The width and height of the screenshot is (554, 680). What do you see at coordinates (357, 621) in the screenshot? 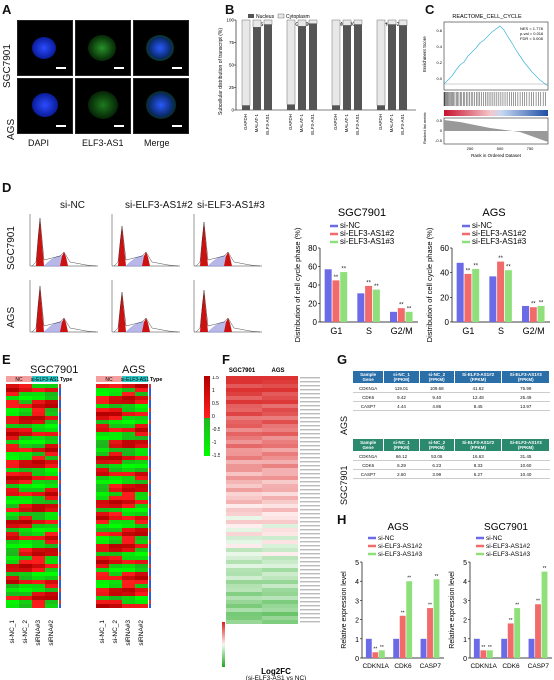
I see `y-tick-label: 2` at bounding box center [357, 621].